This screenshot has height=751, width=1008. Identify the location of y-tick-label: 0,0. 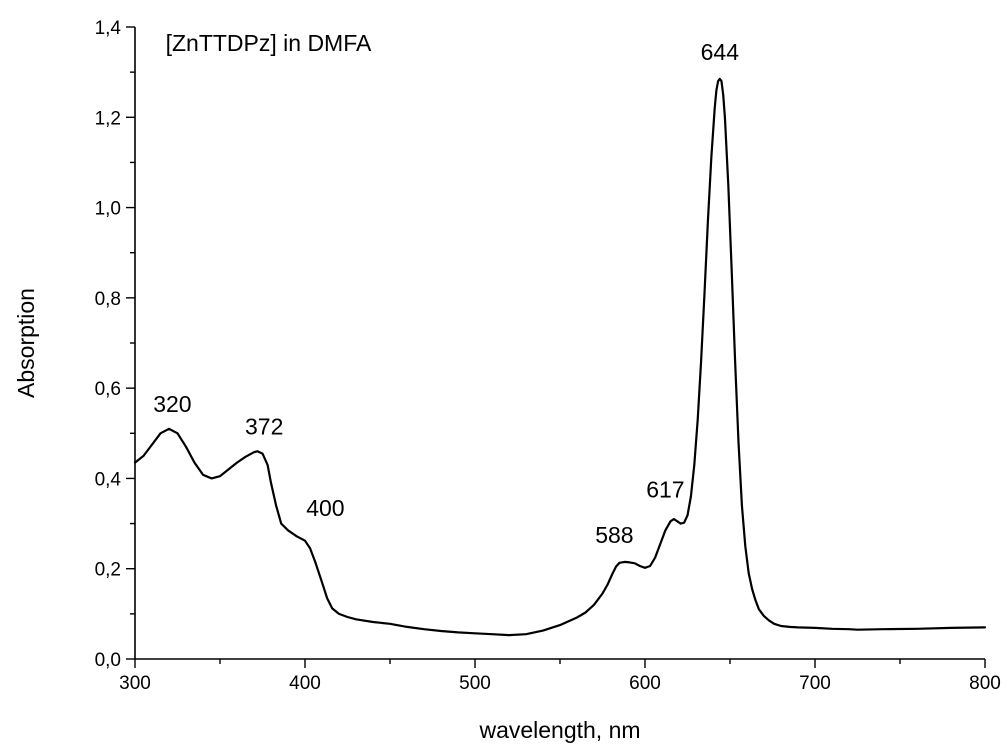
(108, 660).